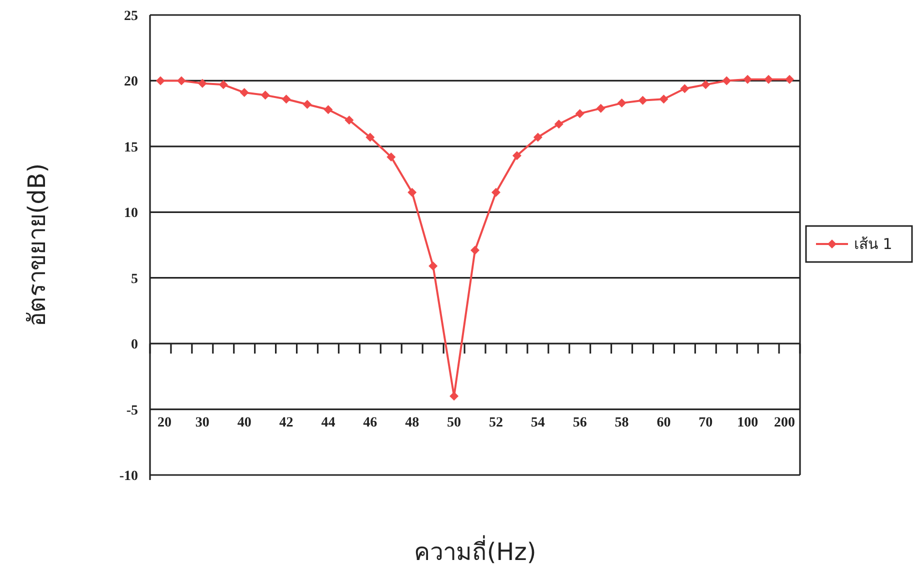  What do you see at coordinates (663, 423) in the screenshot?
I see `x-tick-label: 60` at bounding box center [663, 423].